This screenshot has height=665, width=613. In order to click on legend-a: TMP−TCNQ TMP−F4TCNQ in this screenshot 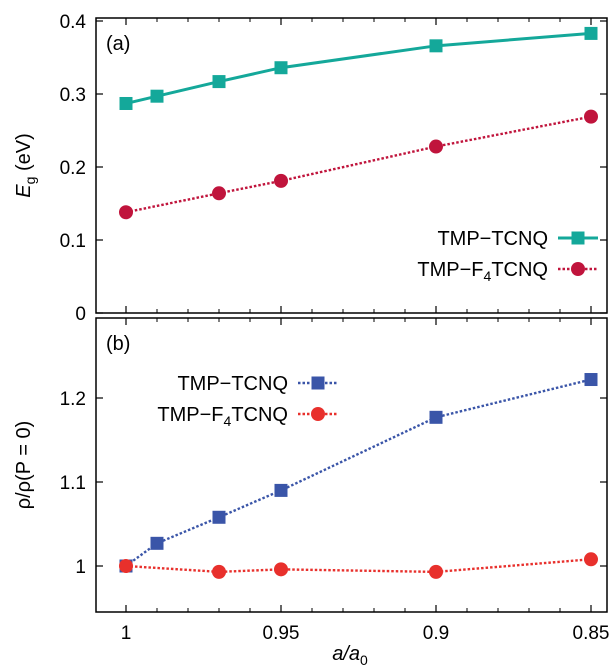, I will do `click(507, 256)`.